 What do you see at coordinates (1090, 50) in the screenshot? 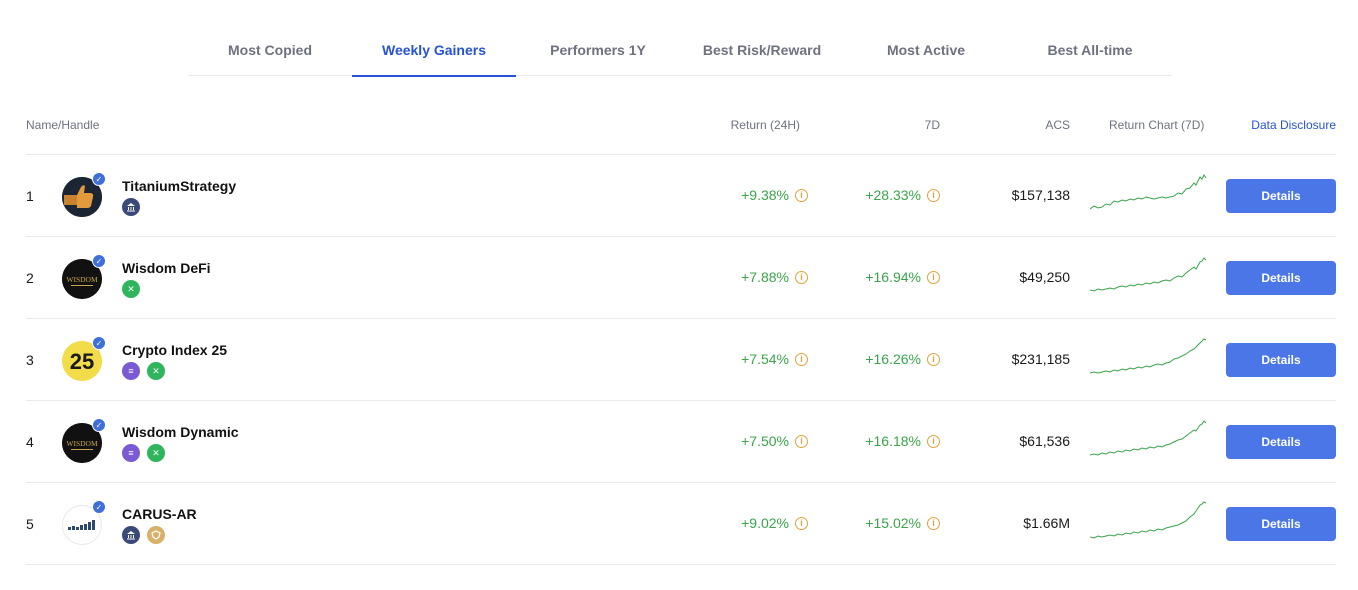
I see `tab-best-all-time: Best All-time` at bounding box center [1090, 50].